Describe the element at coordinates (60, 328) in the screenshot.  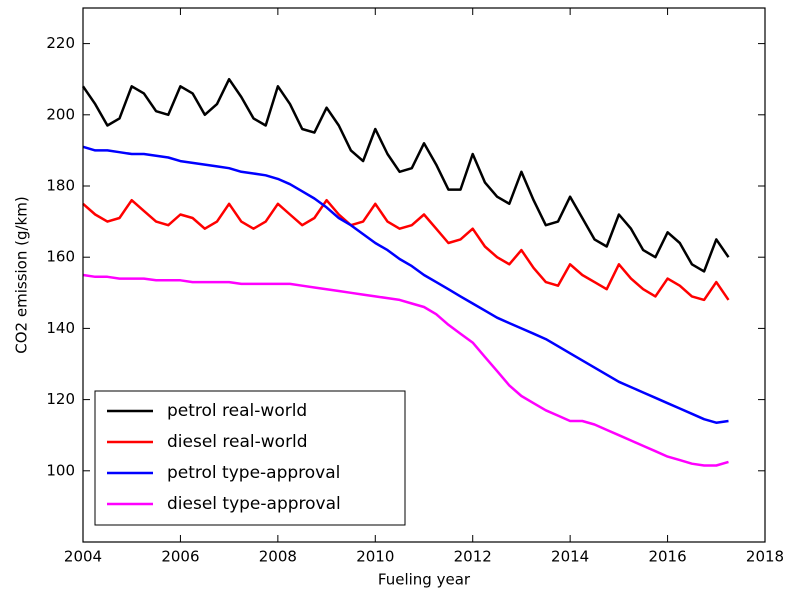
I see `y-tick-label: 140` at that location.